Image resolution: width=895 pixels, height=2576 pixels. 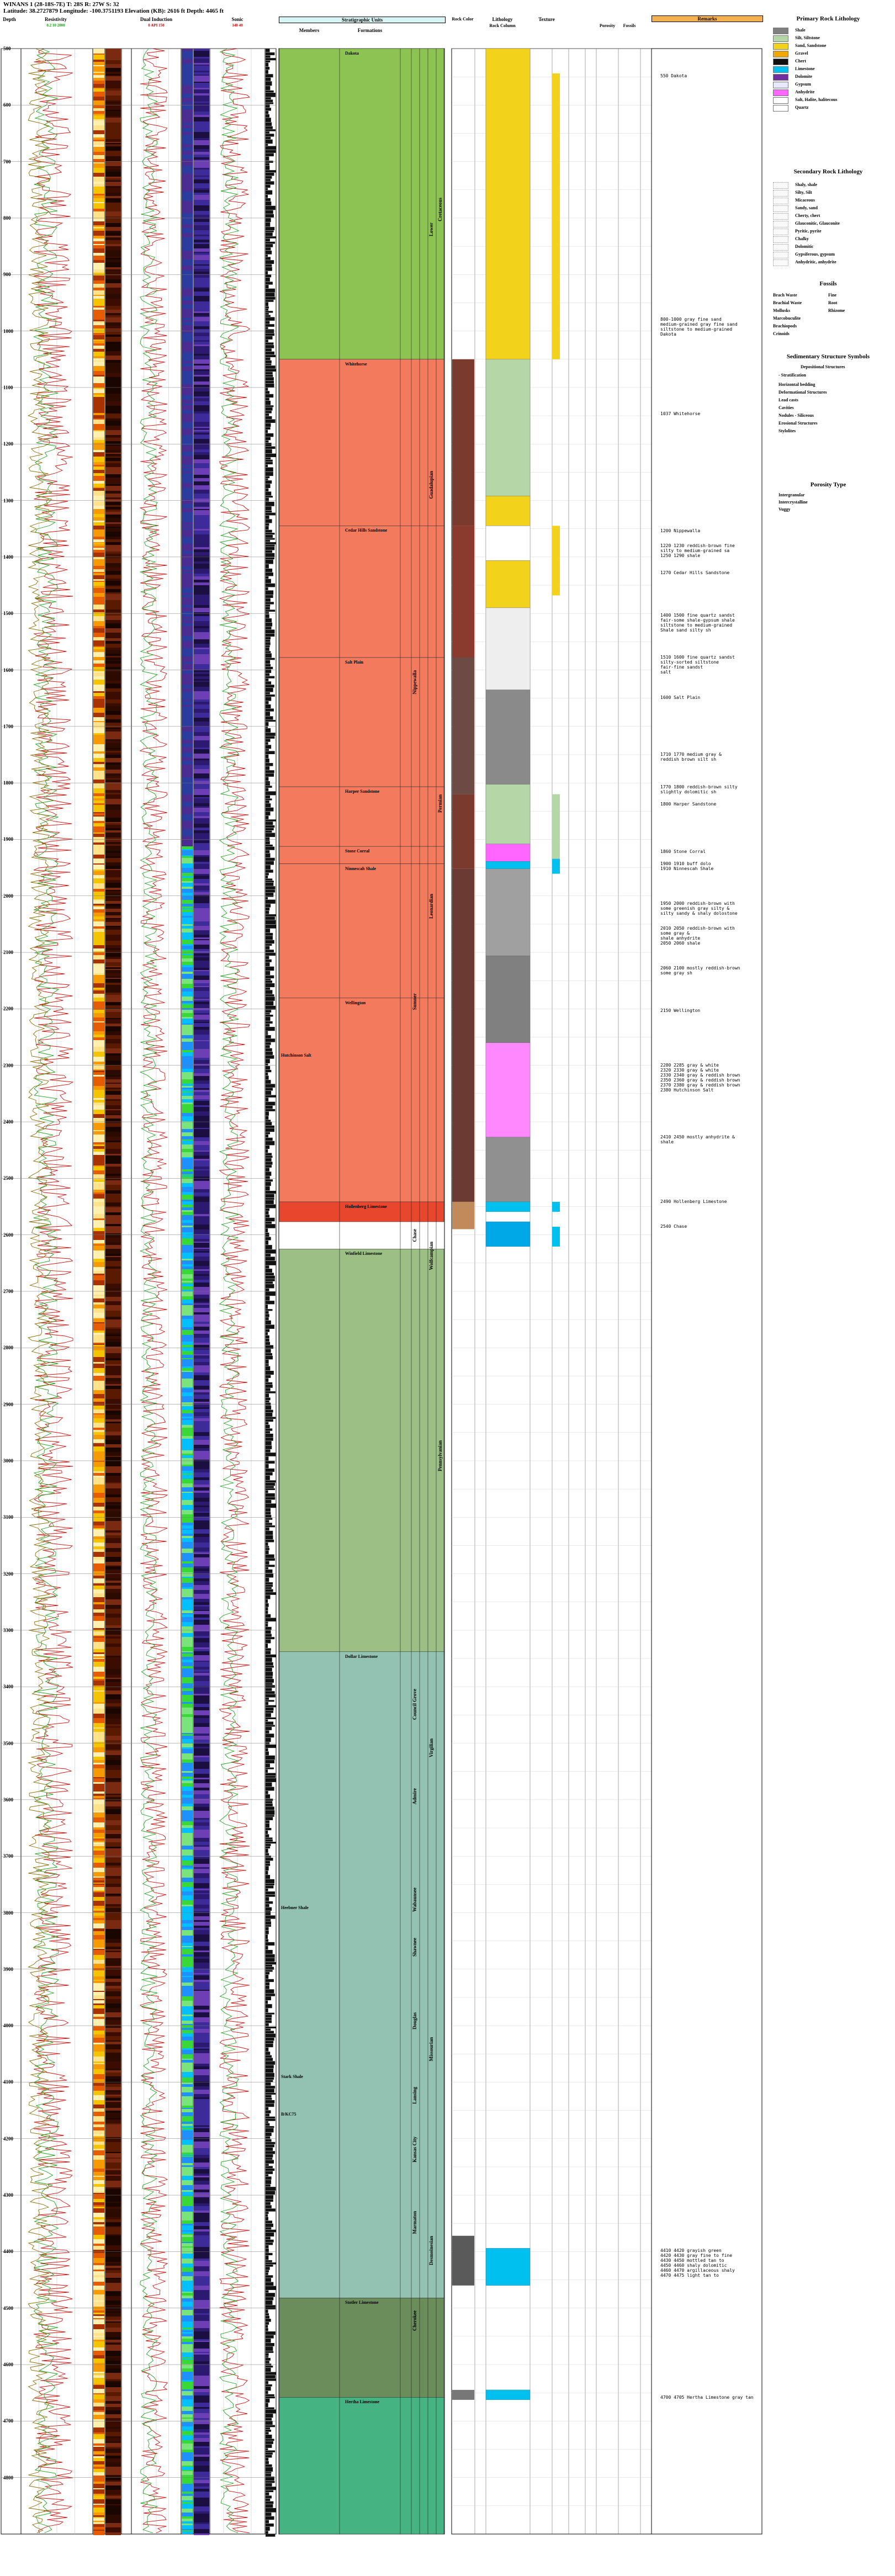 I want to click on legend-primary-title: Primary Rock Lithology, so click(x=828, y=18).